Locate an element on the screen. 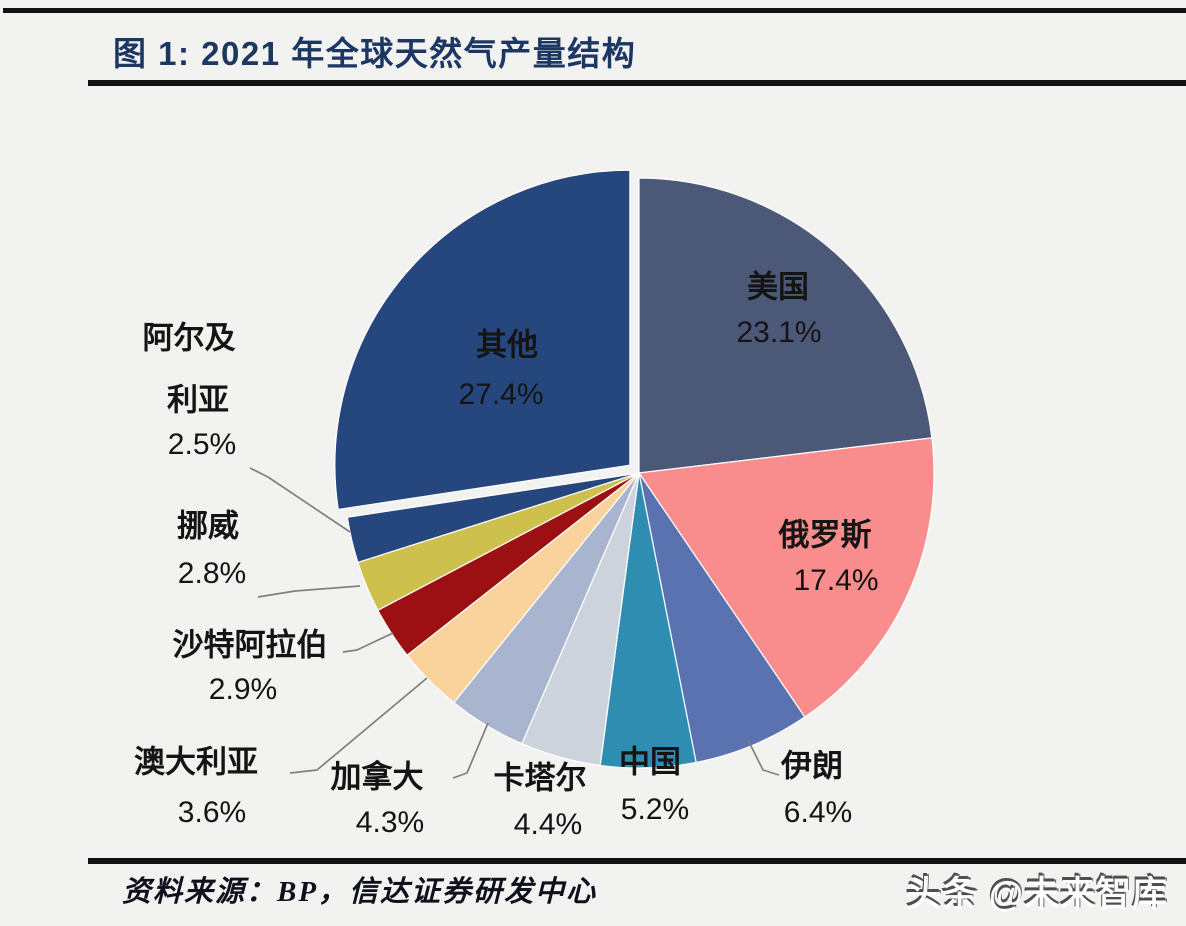 This screenshot has height=926, width=1186. slice-percent-canada: 4.3% is located at coordinates (390, 822).